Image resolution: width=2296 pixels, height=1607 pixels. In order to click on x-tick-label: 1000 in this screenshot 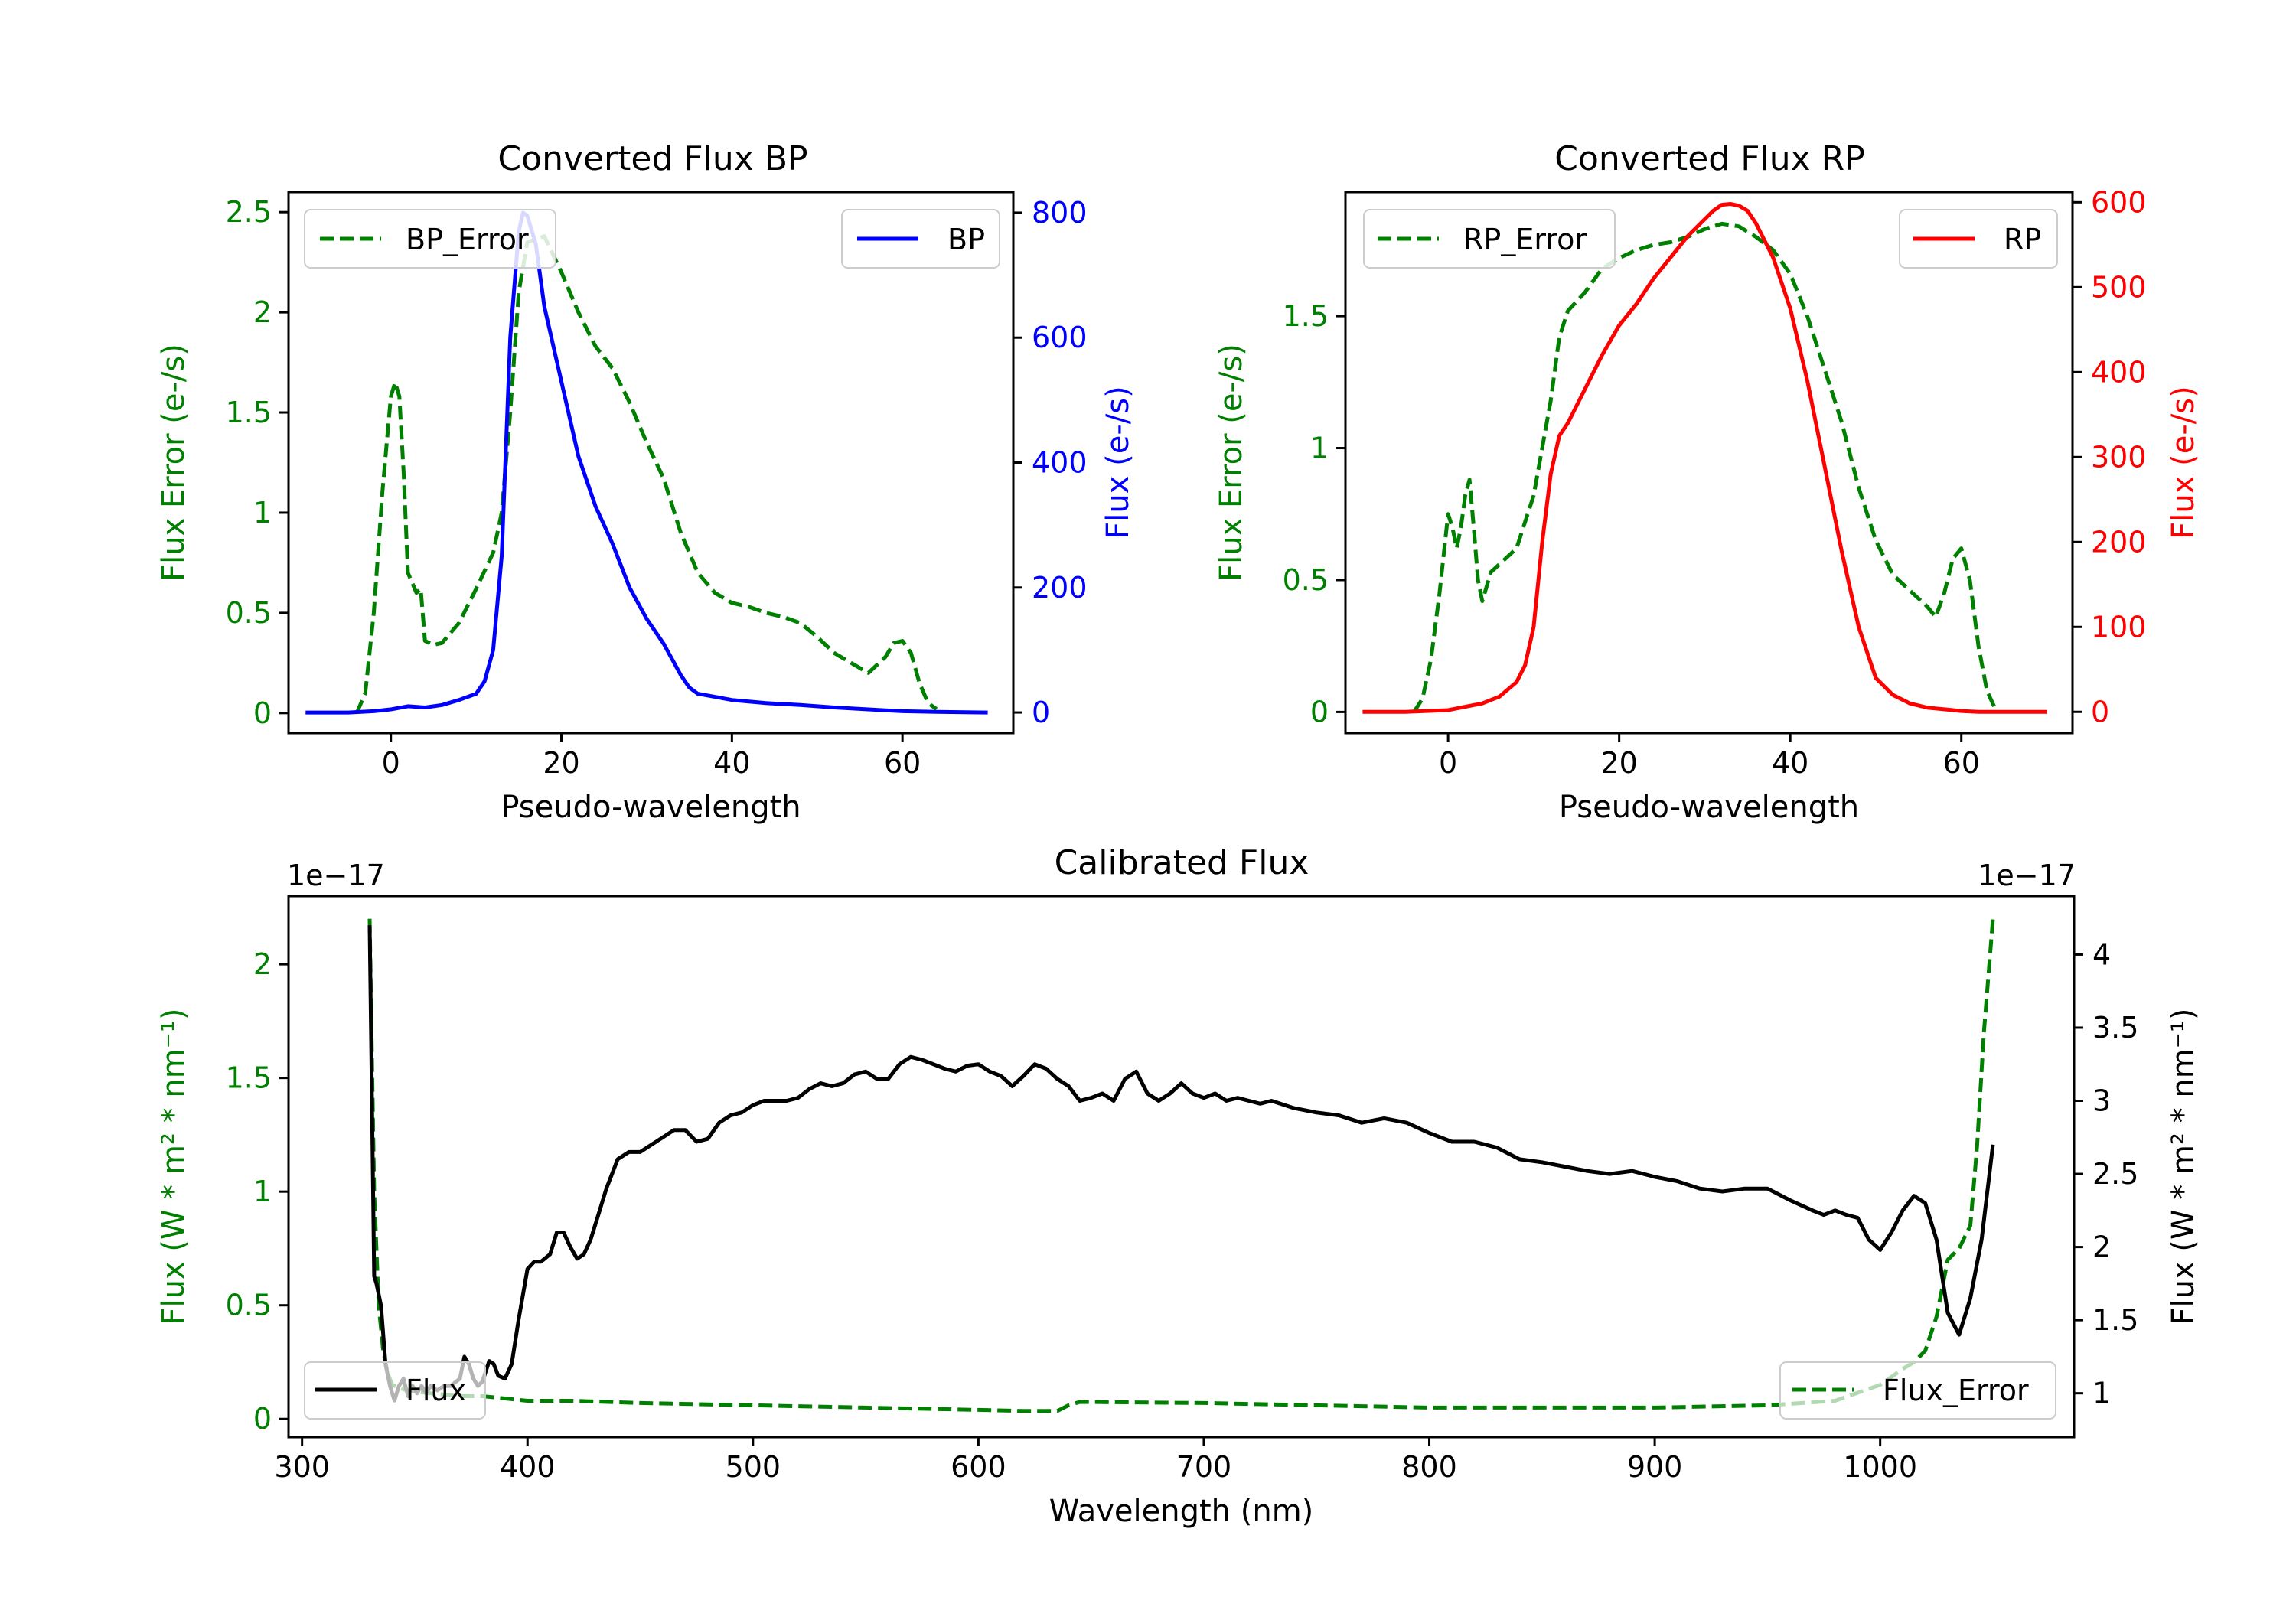, I will do `click(1880, 1467)`.